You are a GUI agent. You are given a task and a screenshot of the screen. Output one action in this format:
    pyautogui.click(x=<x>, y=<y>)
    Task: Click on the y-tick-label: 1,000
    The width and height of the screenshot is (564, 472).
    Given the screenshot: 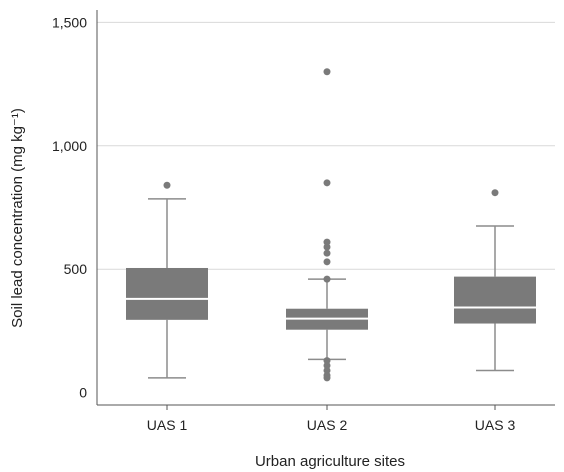 What is the action you would take?
    pyautogui.click(x=69, y=146)
    